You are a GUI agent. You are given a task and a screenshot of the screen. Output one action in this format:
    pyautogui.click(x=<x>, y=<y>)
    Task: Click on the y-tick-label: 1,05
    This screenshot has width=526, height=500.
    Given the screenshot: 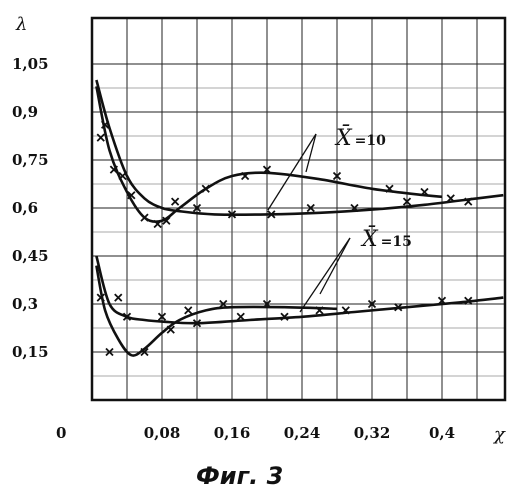 What is the action you would take?
    pyautogui.click(x=30, y=64)
    